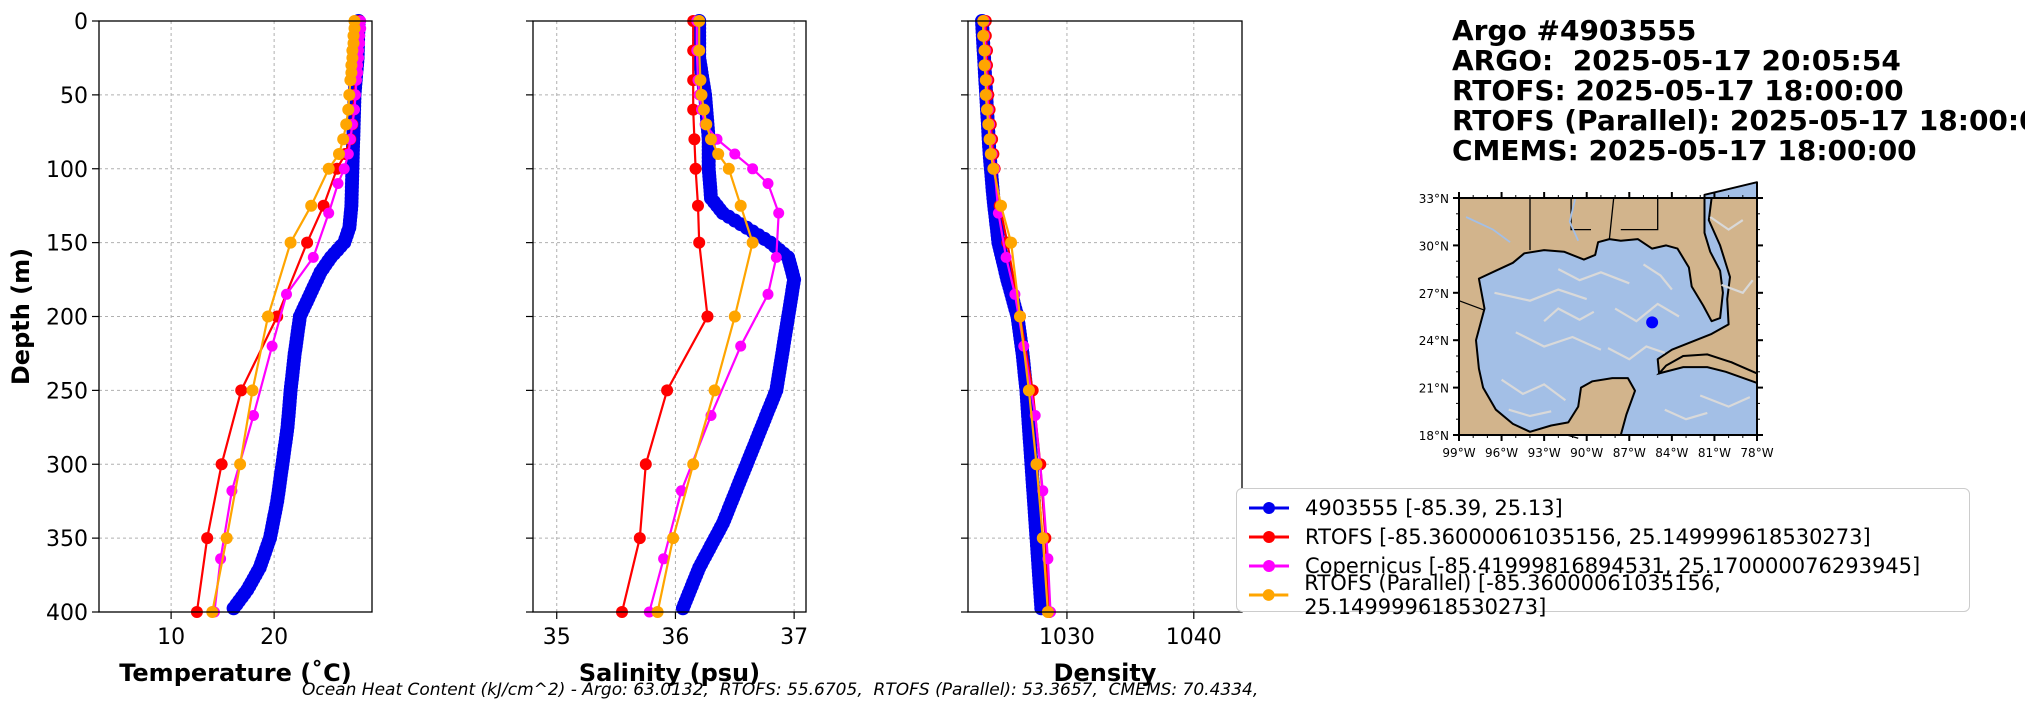 This screenshot has width=2025, height=712. What do you see at coordinates (1671, 453) in the screenshot?
I see `map-lon-label: 84°W` at bounding box center [1671, 453].